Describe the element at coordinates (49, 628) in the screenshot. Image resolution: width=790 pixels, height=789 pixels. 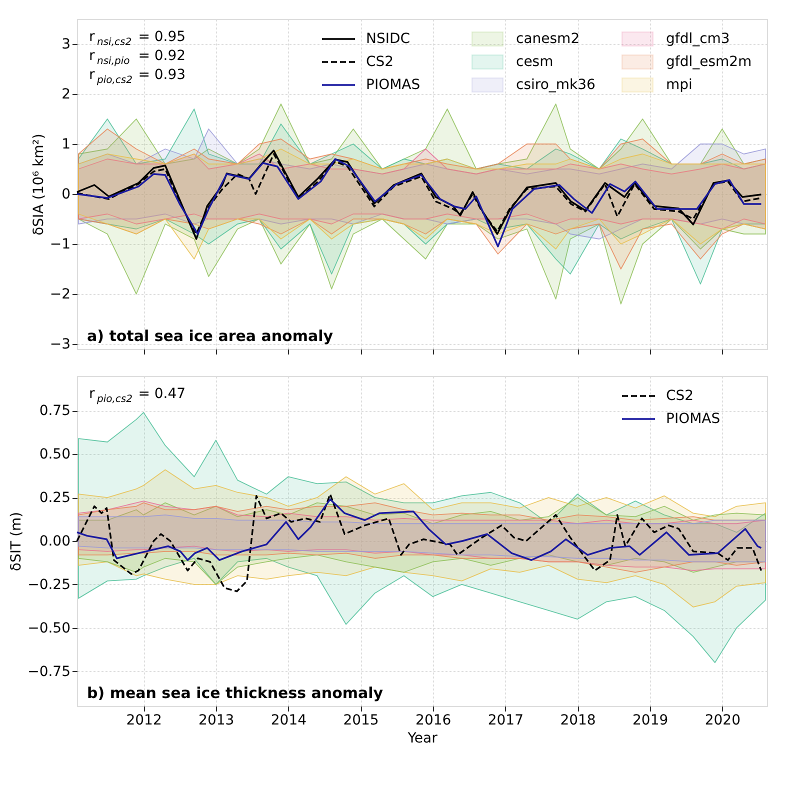
I see `y-tick-label: −0.50` at that location.